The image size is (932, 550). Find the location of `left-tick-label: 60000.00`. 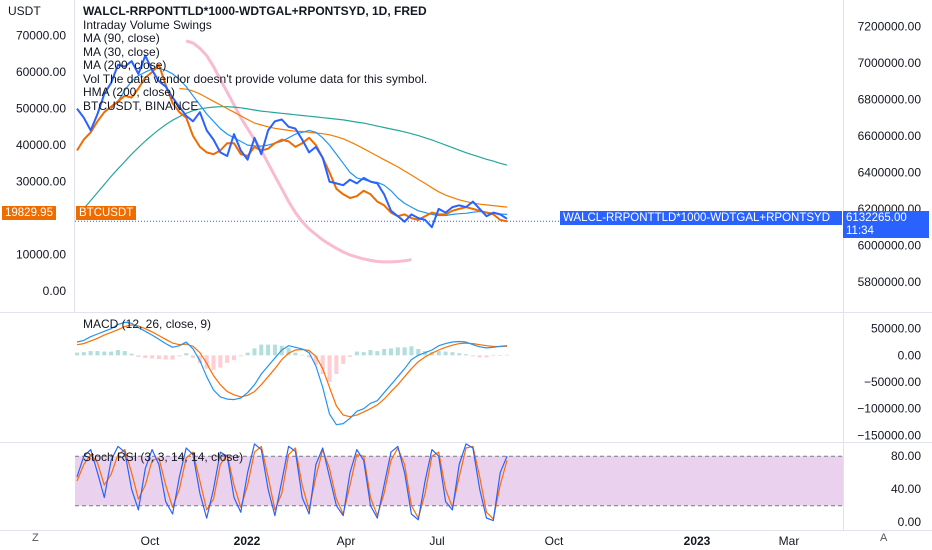

left-tick-label: 60000.00 is located at coordinates (41, 72).